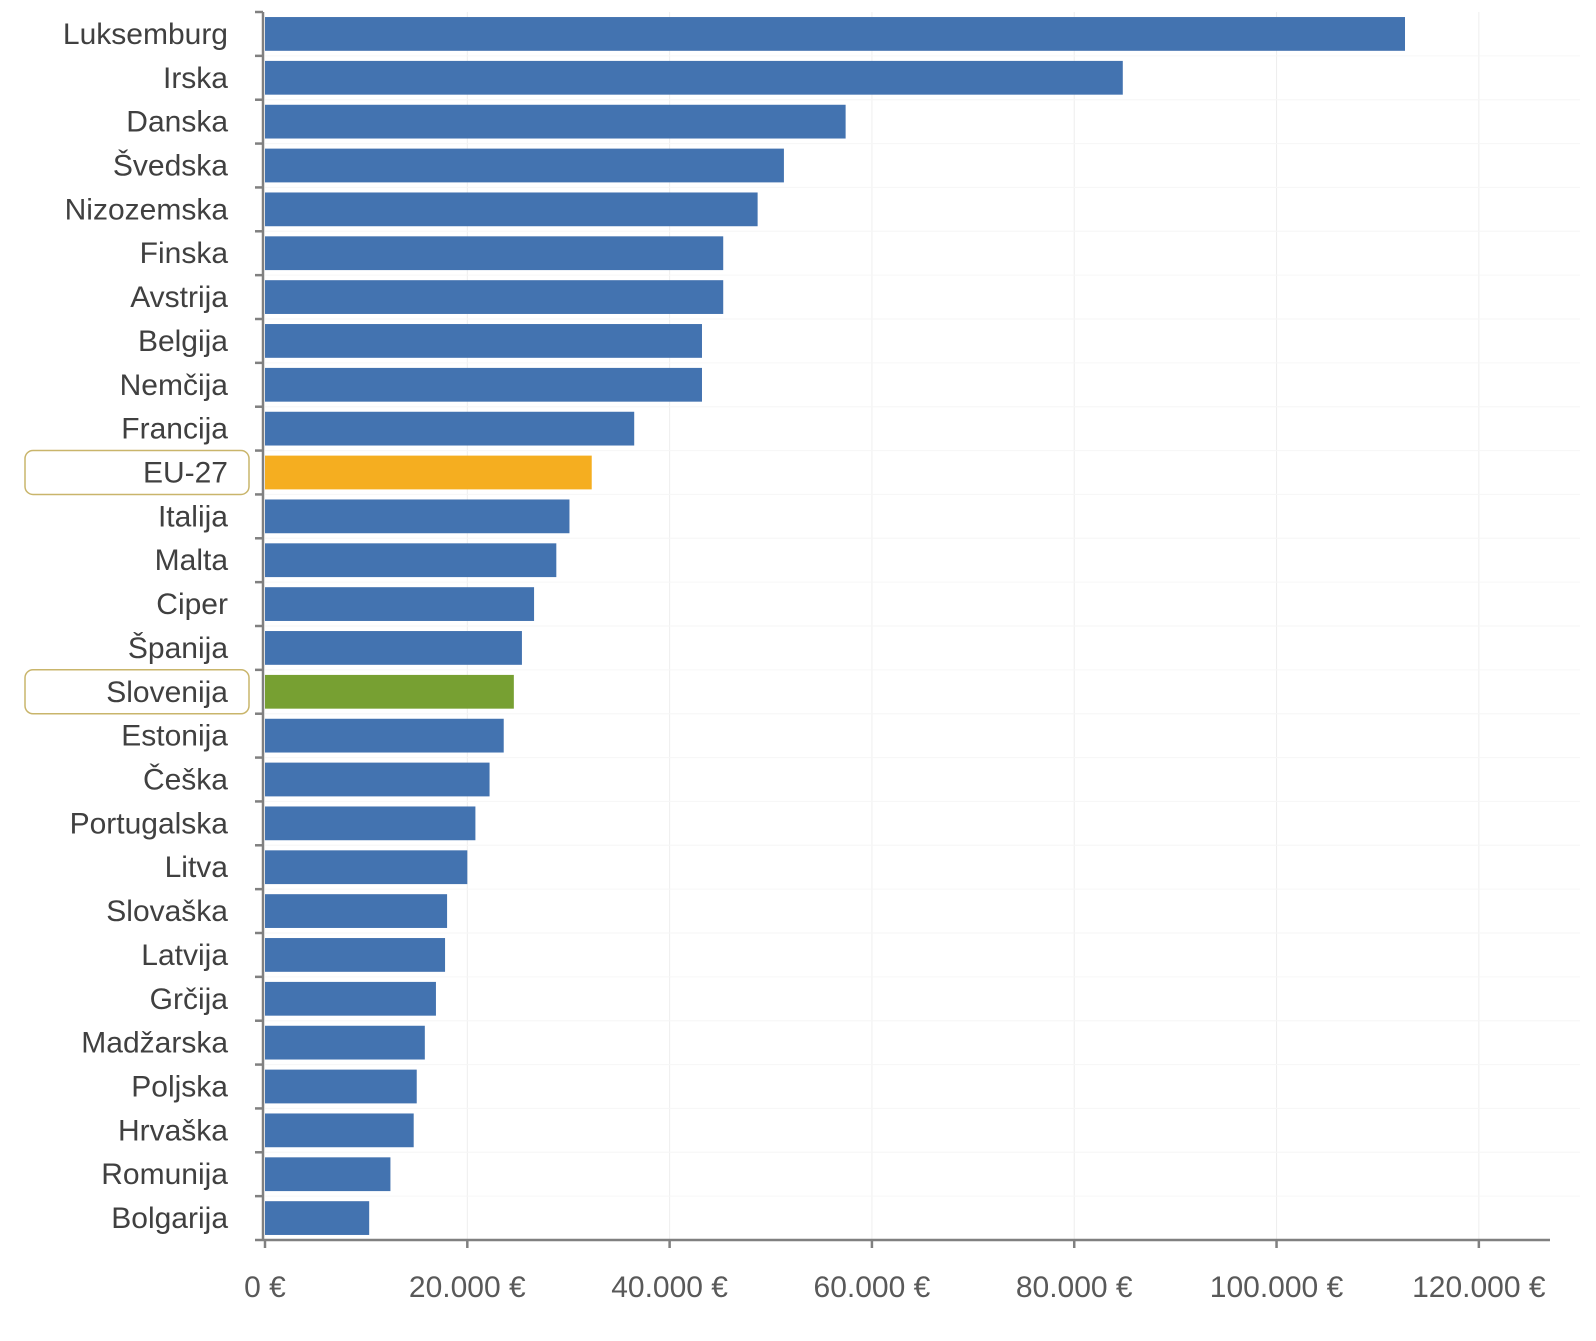 The height and width of the screenshot is (1341, 1596). What do you see at coordinates (174, 736) in the screenshot?
I see `category-label-estonija: Estonija` at bounding box center [174, 736].